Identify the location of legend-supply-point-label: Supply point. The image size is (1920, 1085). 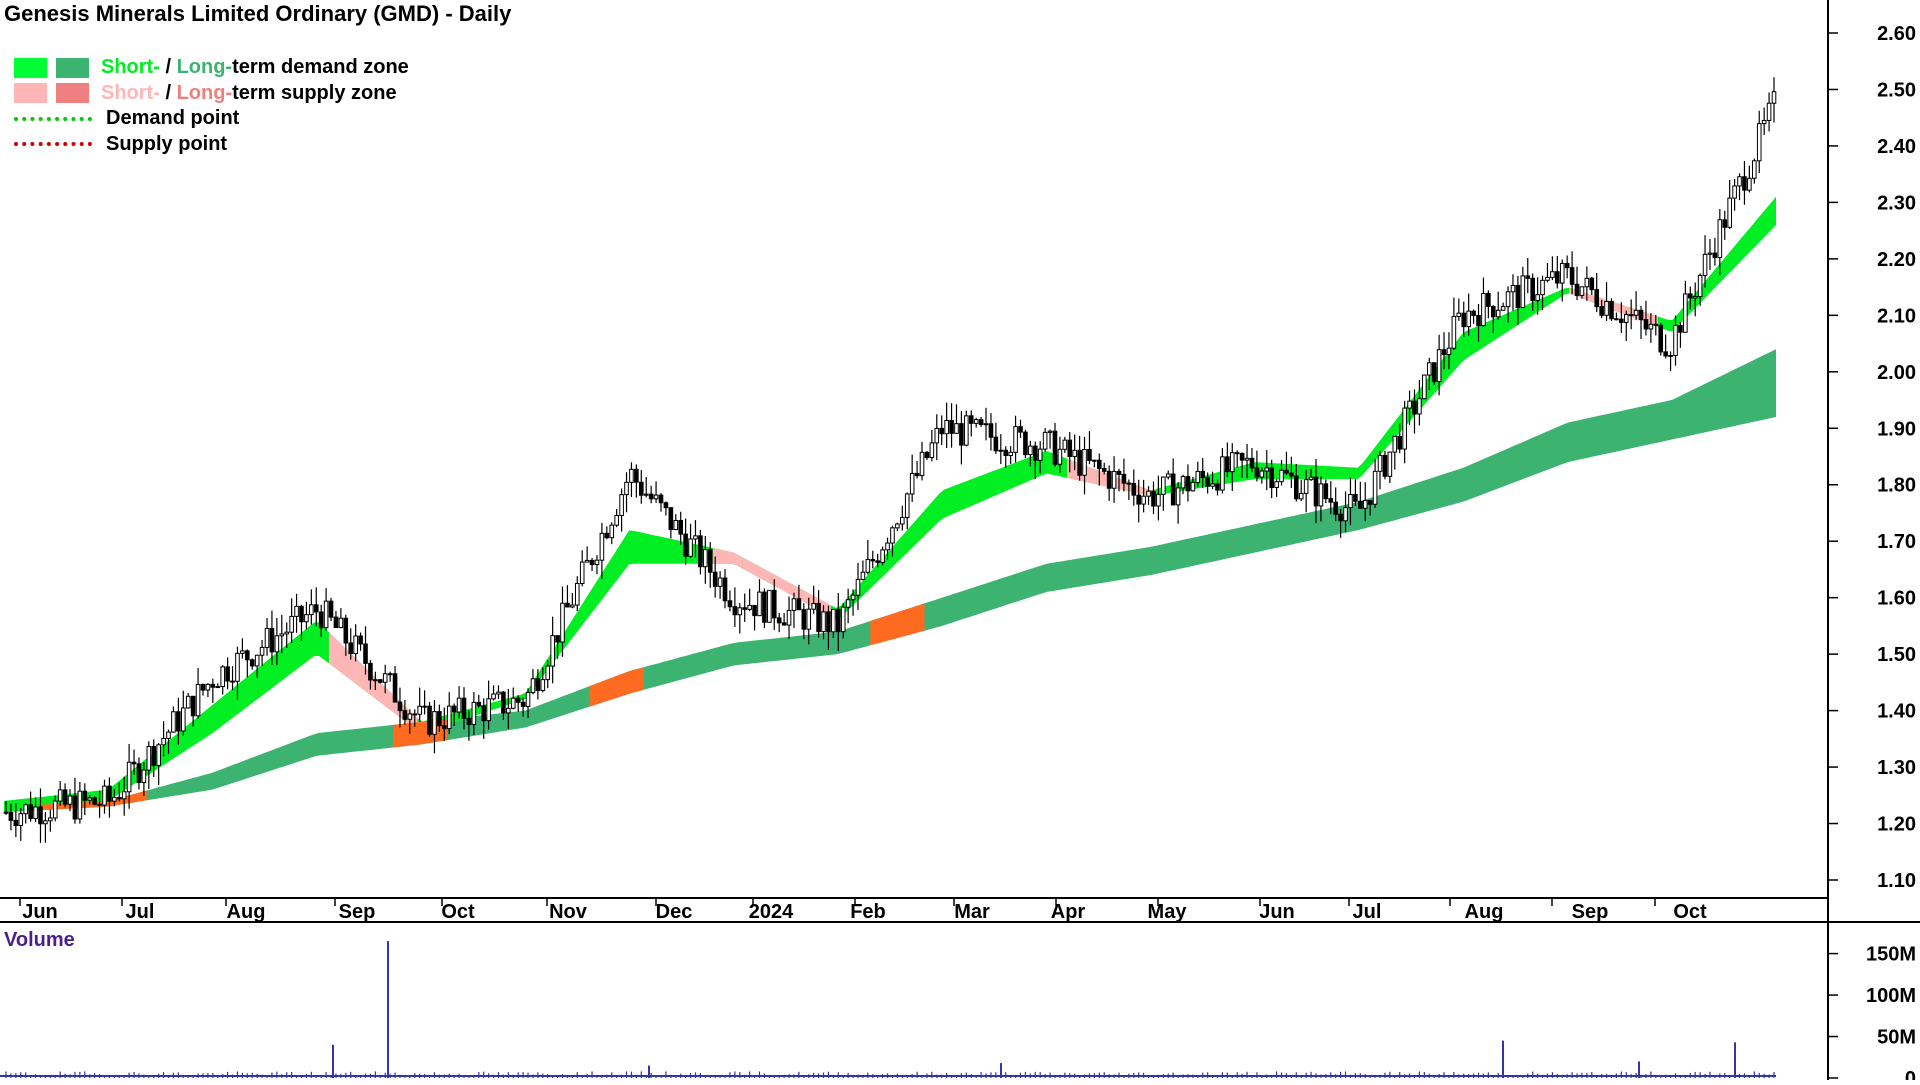
(167, 143).